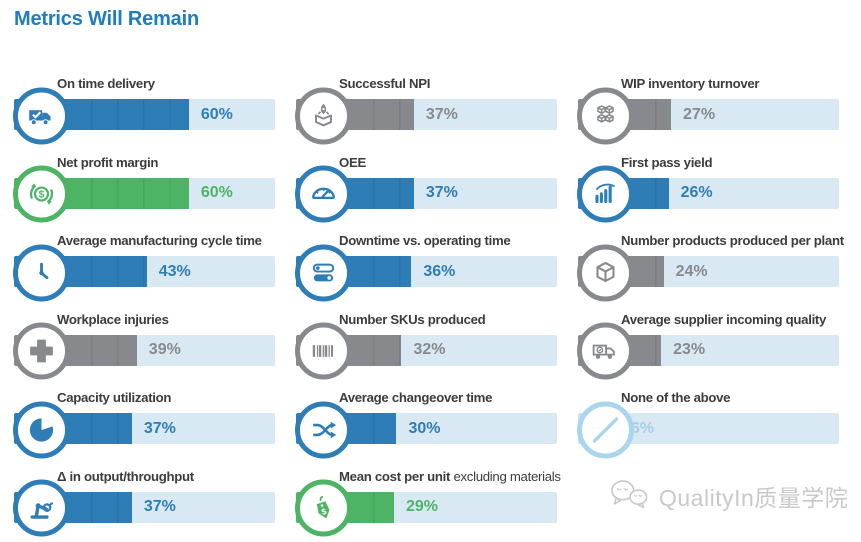 The height and width of the screenshot is (542, 861). I want to click on medical-cross-icon, so click(41, 351).